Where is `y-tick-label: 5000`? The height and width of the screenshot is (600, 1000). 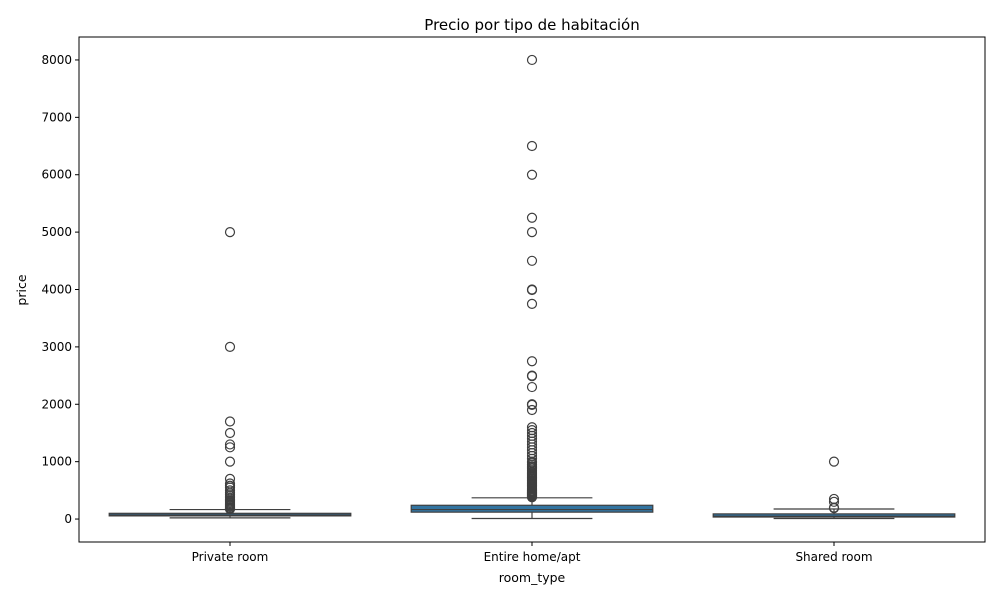
y-tick-label: 5000 is located at coordinates (56, 232).